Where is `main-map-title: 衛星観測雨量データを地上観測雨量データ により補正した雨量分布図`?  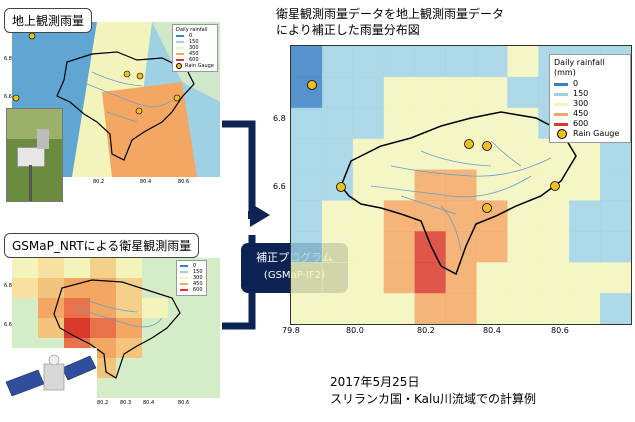
main-map-title: 衛星観測雨量データを地上観測雨量データ により補正した雨量分布図 is located at coordinates (390, 22).